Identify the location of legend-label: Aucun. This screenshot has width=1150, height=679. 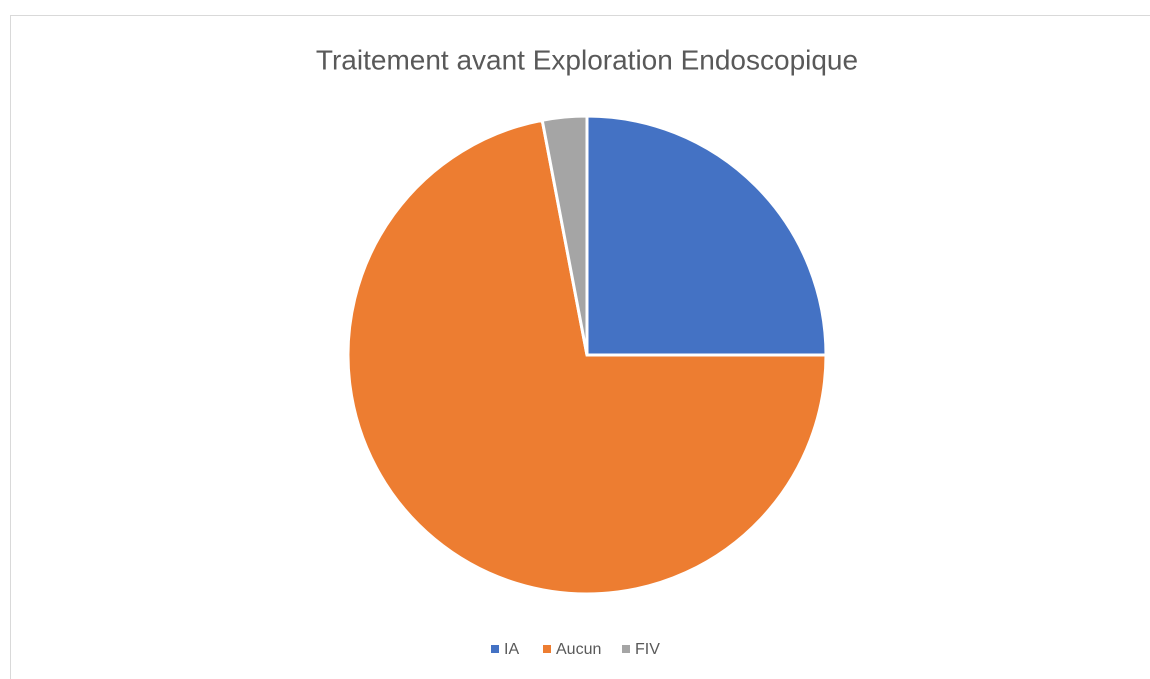
(578, 649).